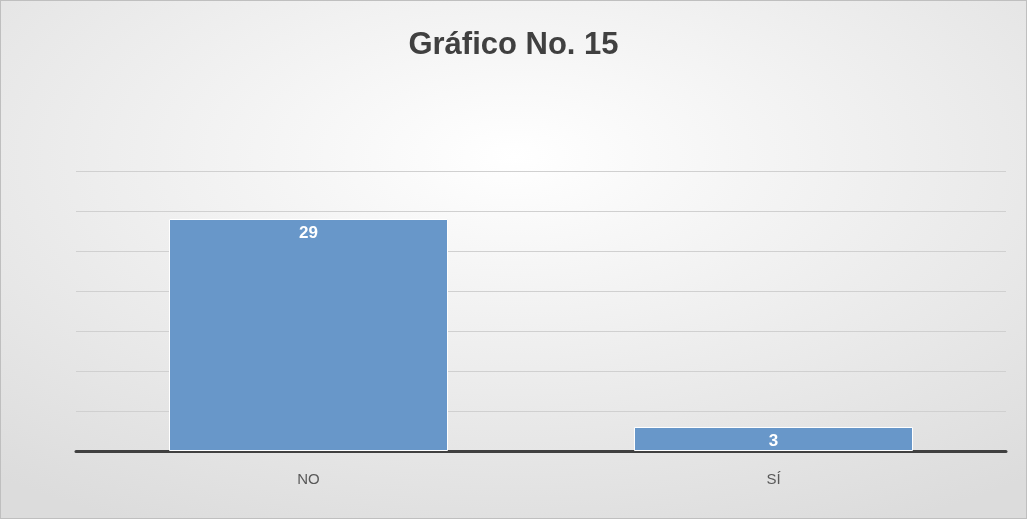 The height and width of the screenshot is (519, 1027). What do you see at coordinates (308, 478) in the screenshot?
I see `x-tick-label: NO` at bounding box center [308, 478].